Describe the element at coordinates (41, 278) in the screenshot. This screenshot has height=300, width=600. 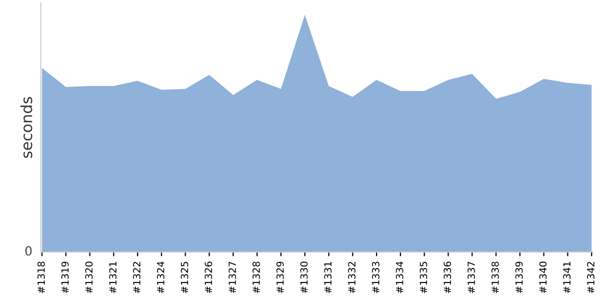
I see `x-tick-label: #1318` at that location.